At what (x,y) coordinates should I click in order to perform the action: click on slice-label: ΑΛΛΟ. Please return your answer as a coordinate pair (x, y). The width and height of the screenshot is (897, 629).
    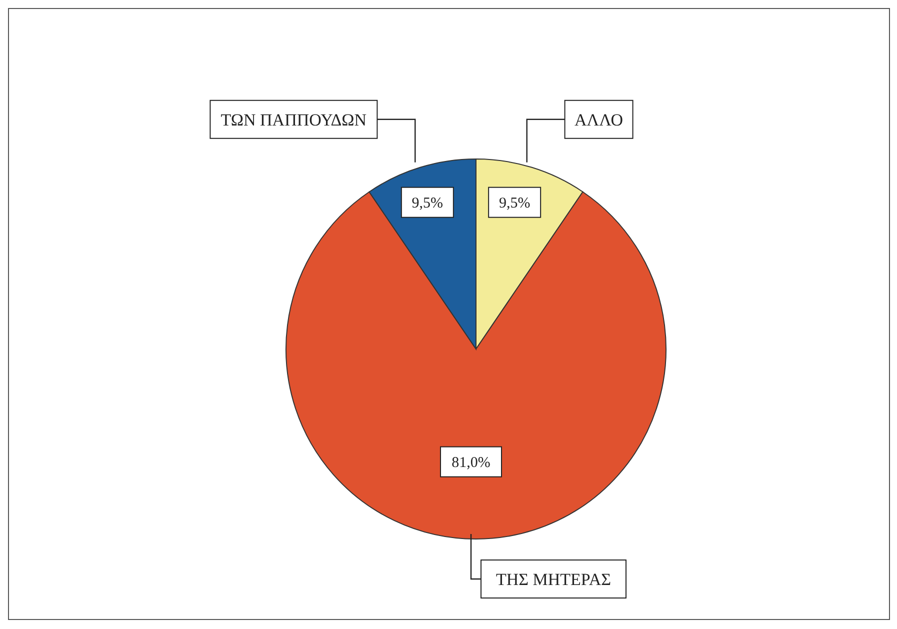
    Looking at the image, I should click on (599, 120).